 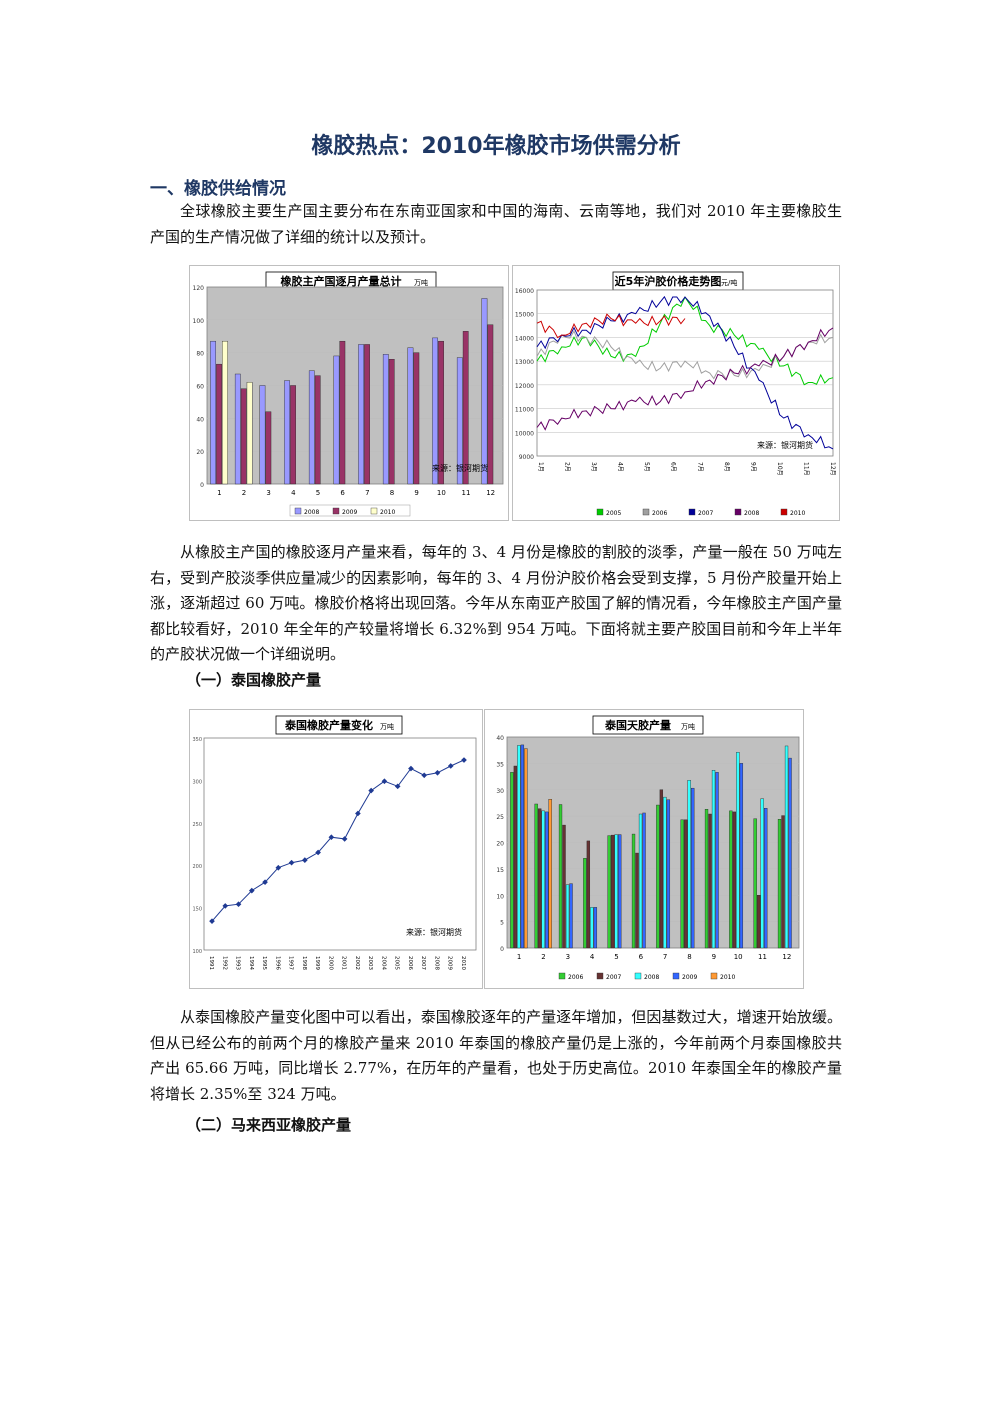 I want to click on x-tick-label: 8, so click(x=689, y=957).